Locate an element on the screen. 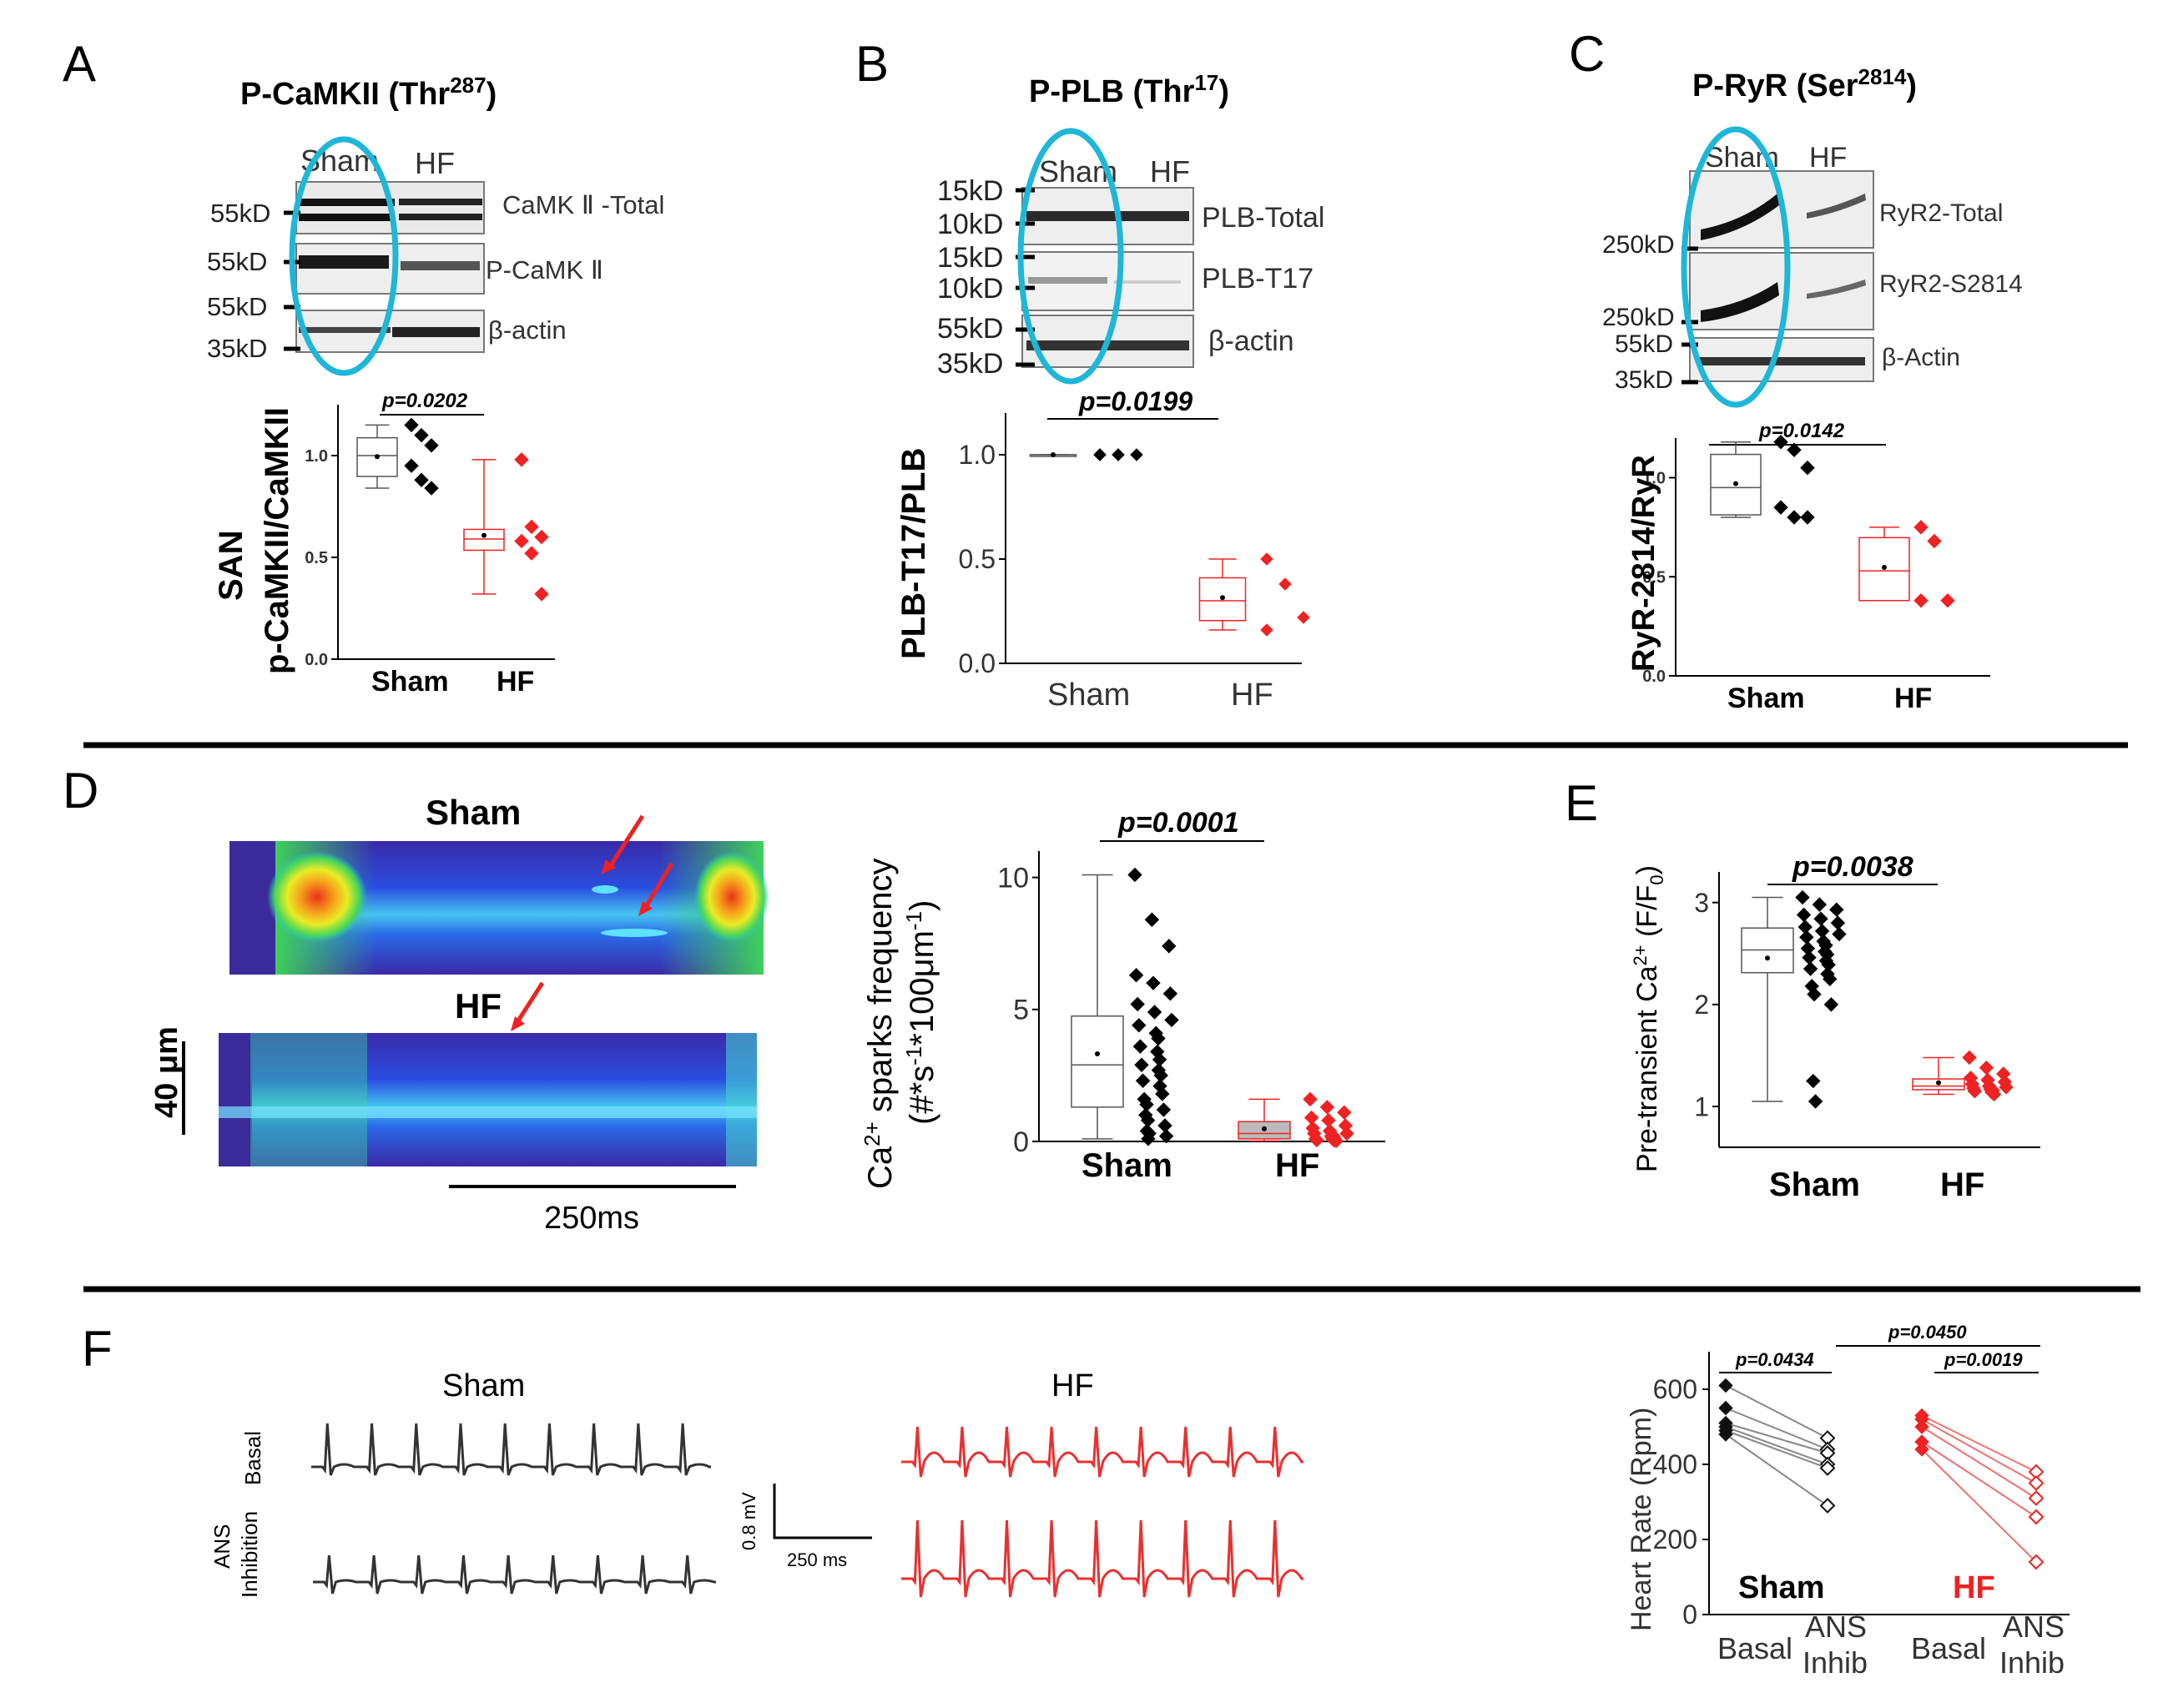  panel-a-mw-4: 35kD is located at coordinates (237, 348).